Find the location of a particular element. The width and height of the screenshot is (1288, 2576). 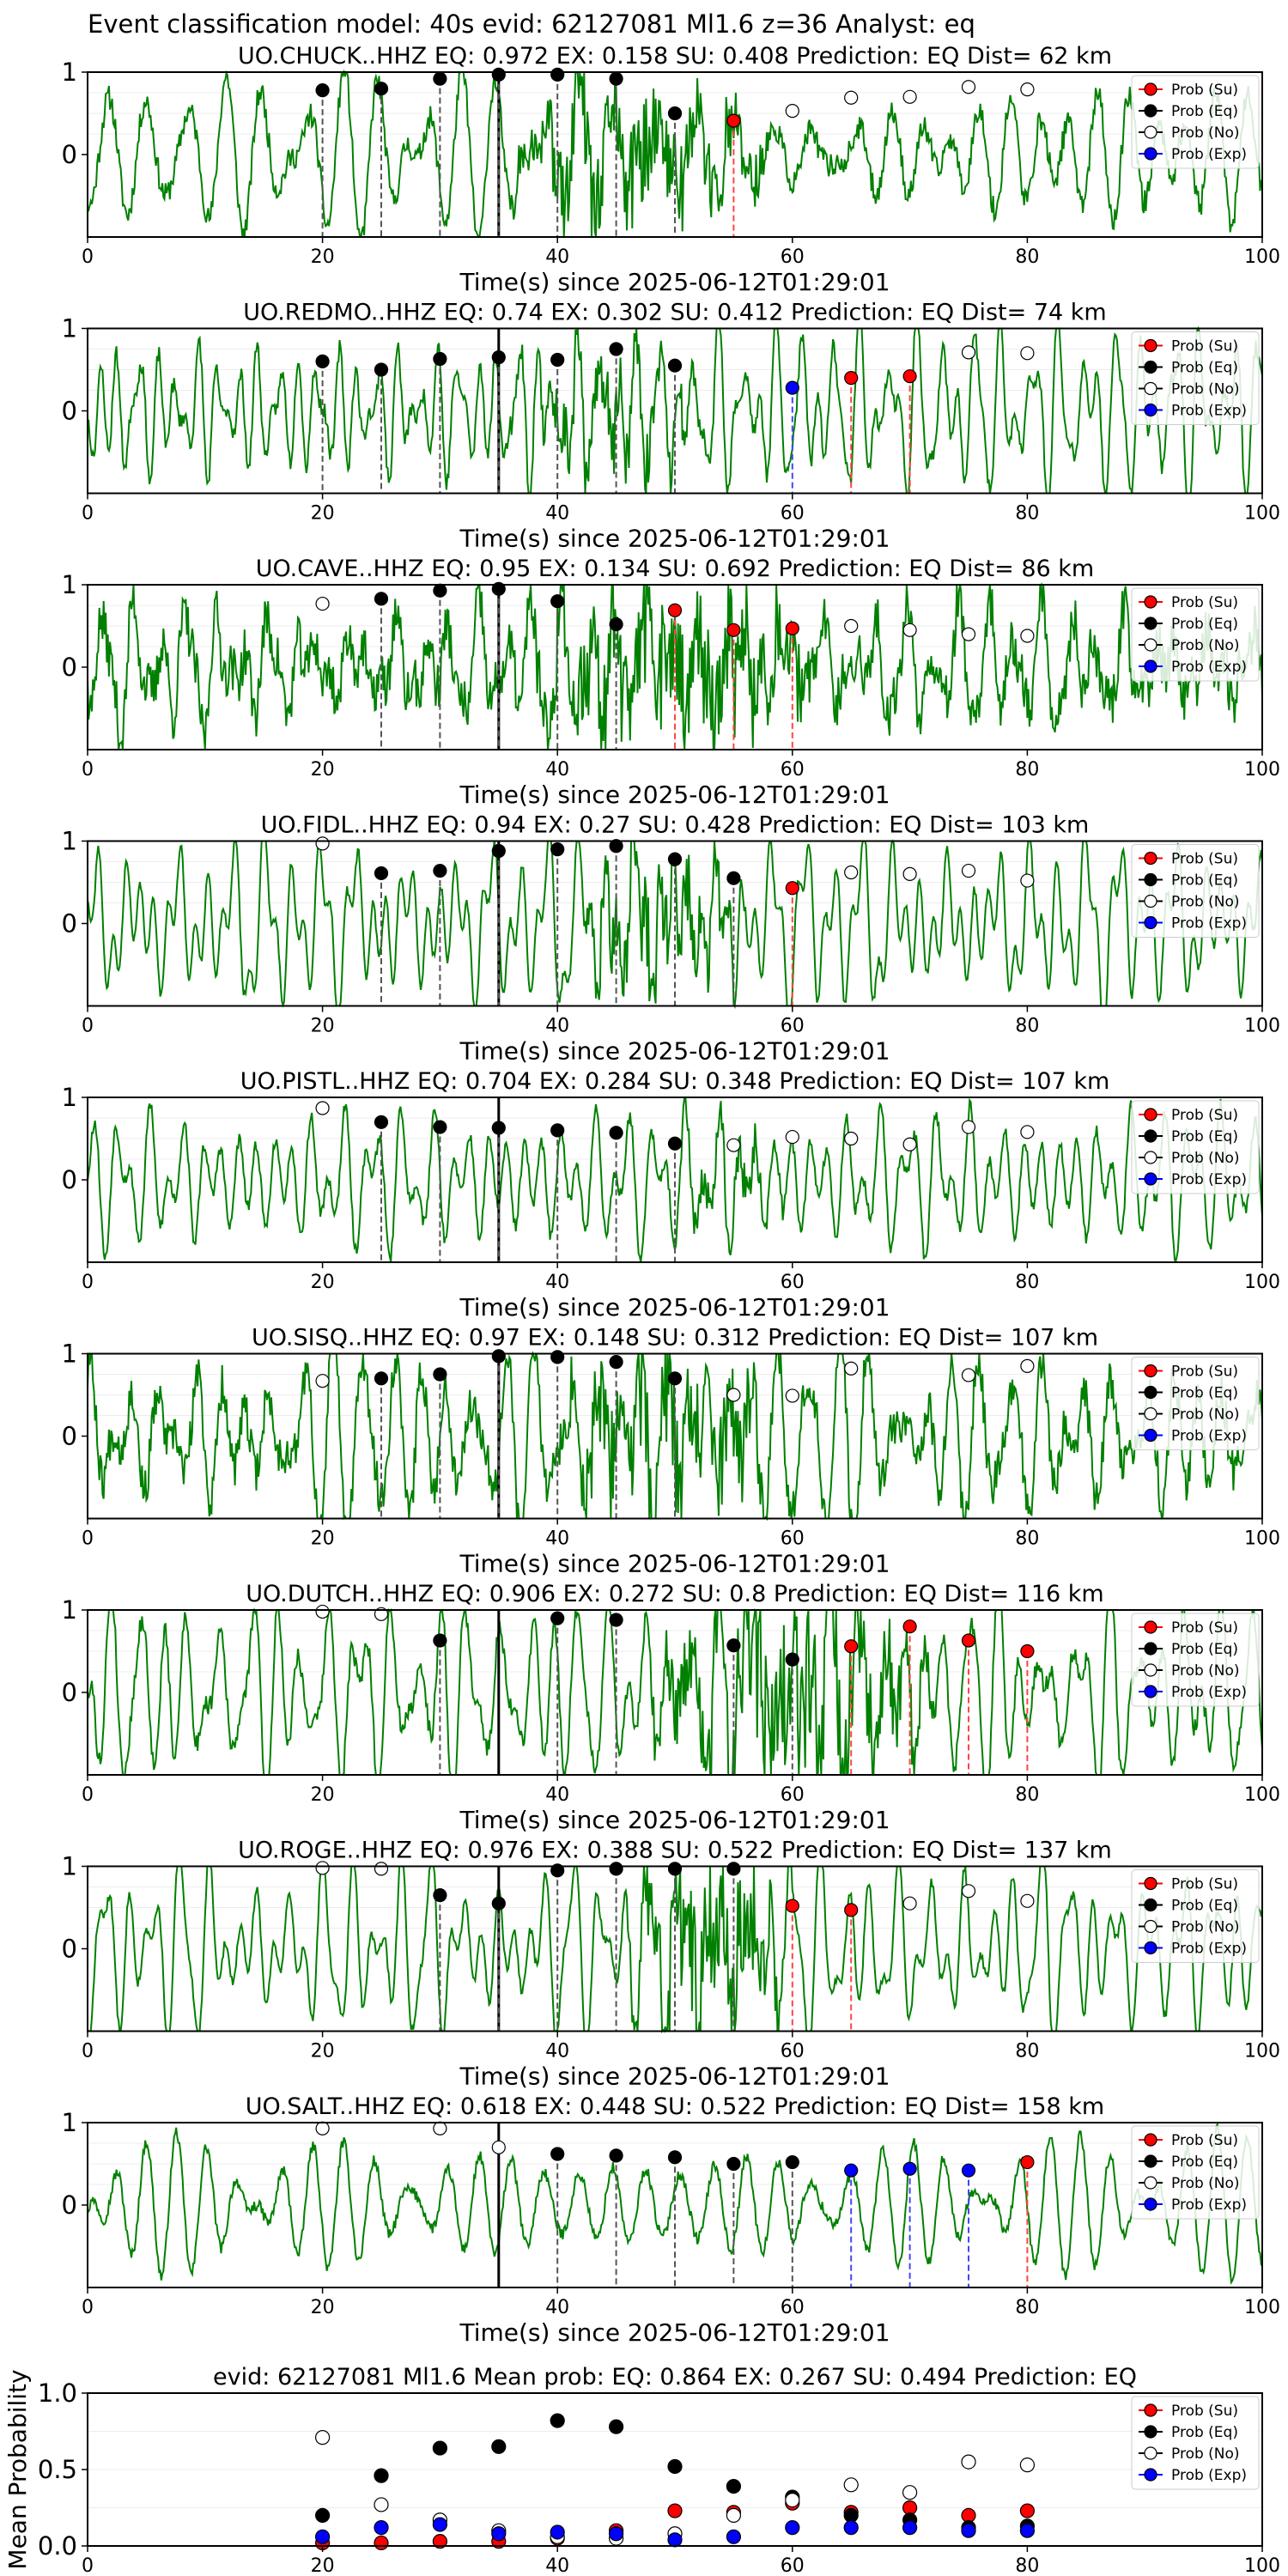

axes-frame is located at coordinates (675, 1693).